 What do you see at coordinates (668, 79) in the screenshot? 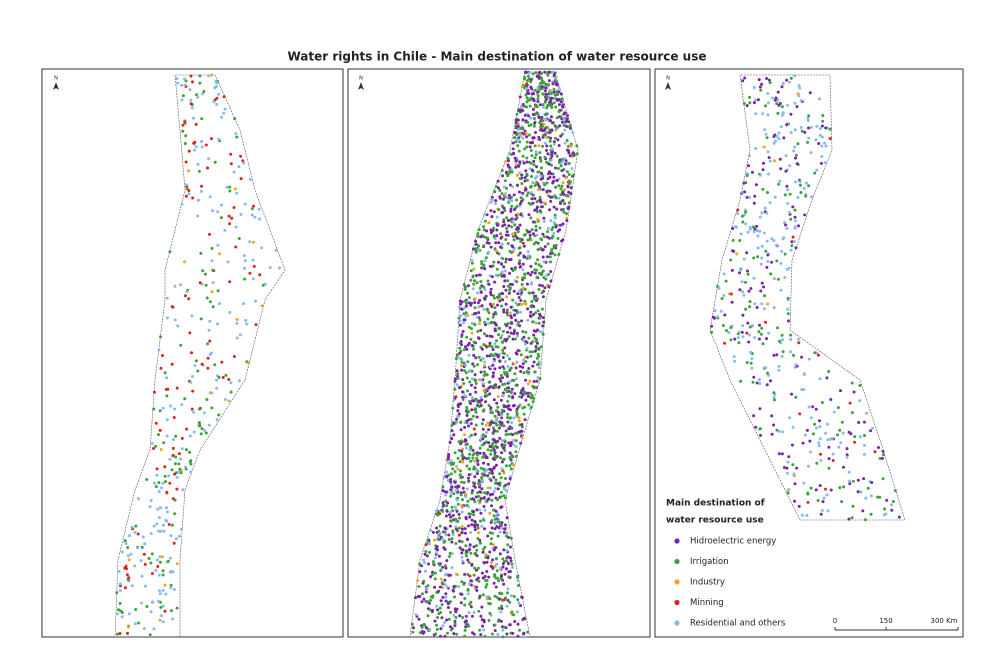
I see `north-label: N` at bounding box center [668, 79].